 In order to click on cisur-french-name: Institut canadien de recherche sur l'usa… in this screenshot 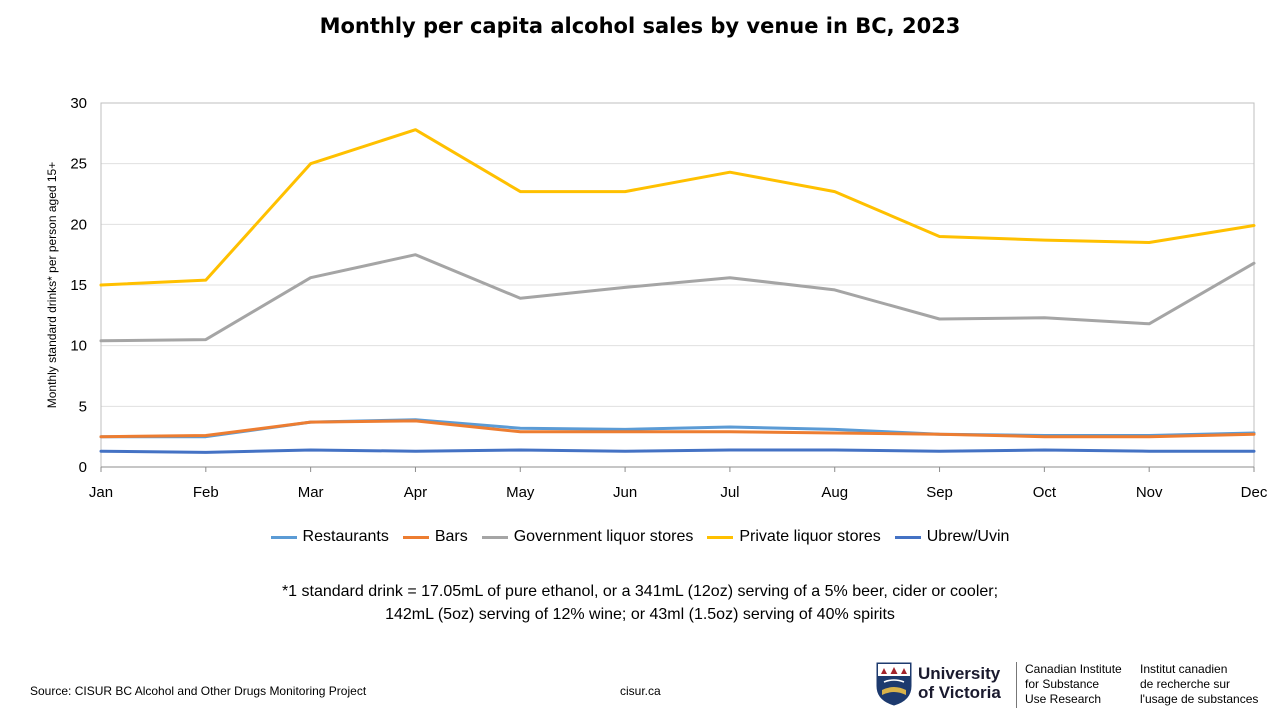, I will do `click(1199, 684)`.